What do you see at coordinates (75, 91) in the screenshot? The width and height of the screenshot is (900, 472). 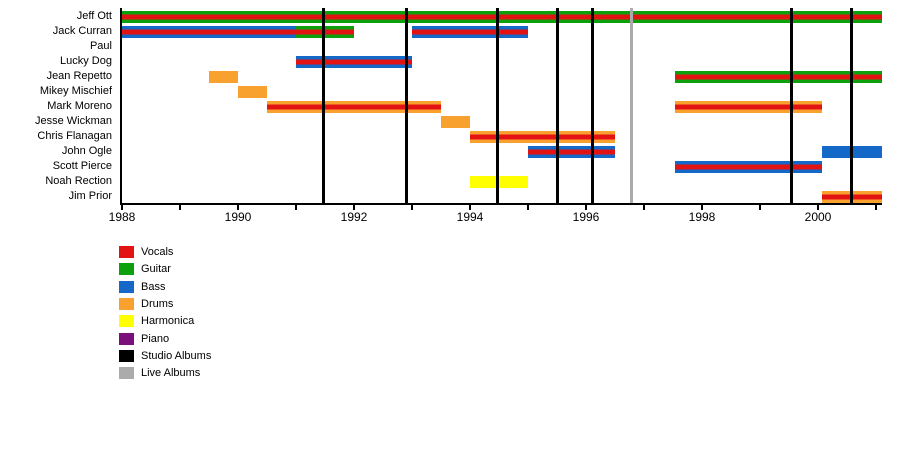 I see `member-label: Mikey Mischief` at bounding box center [75, 91].